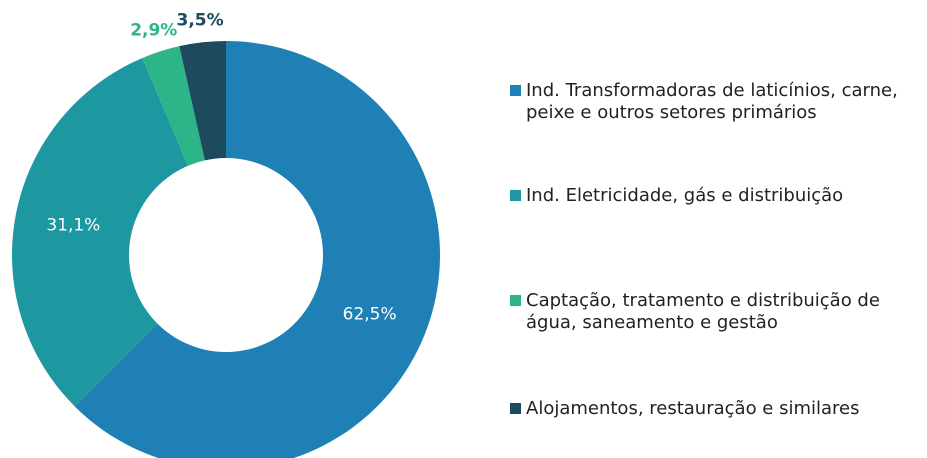 Image resolution: width=927 pixels, height=458 pixels. What do you see at coordinates (370, 315) in the screenshot?
I see `value-label: 62,5%` at bounding box center [370, 315].